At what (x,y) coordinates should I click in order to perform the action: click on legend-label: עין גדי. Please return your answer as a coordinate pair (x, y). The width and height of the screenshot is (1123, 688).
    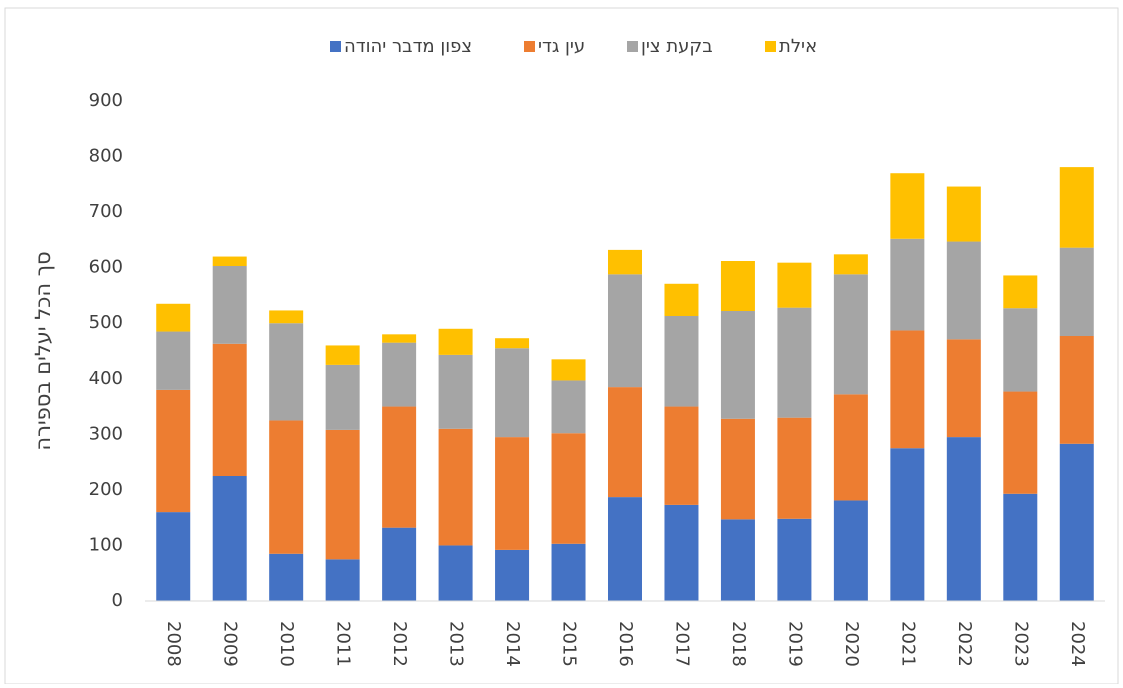
    Looking at the image, I should click on (561, 46).